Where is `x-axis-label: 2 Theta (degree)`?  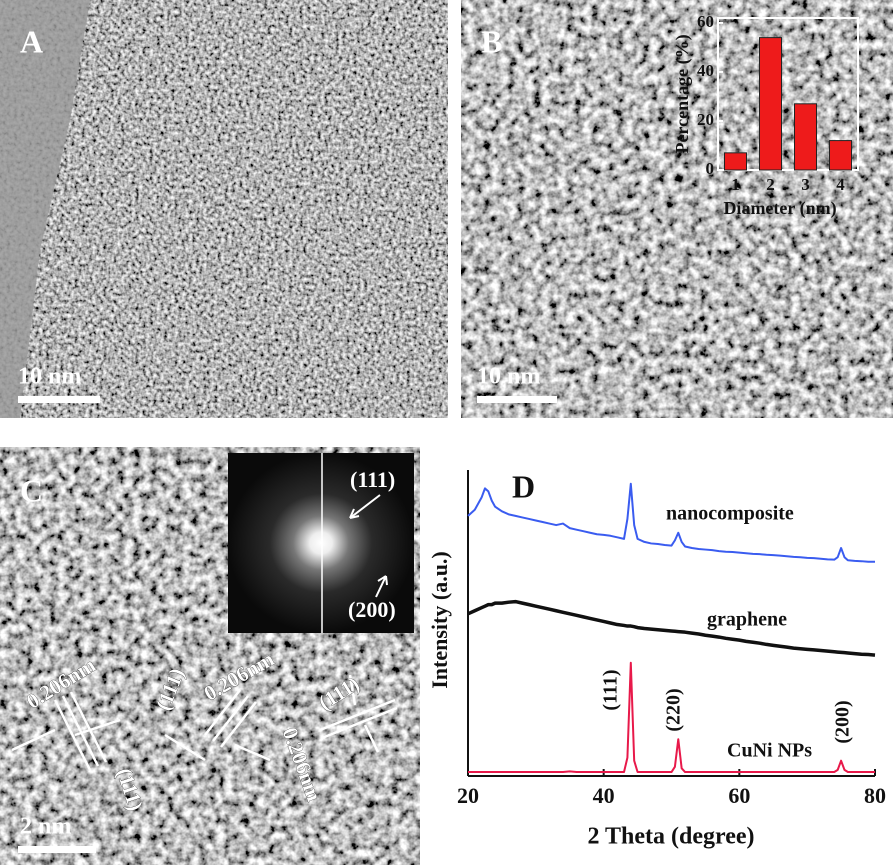 x-axis-label: 2 Theta (degree) is located at coordinates (670, 837).